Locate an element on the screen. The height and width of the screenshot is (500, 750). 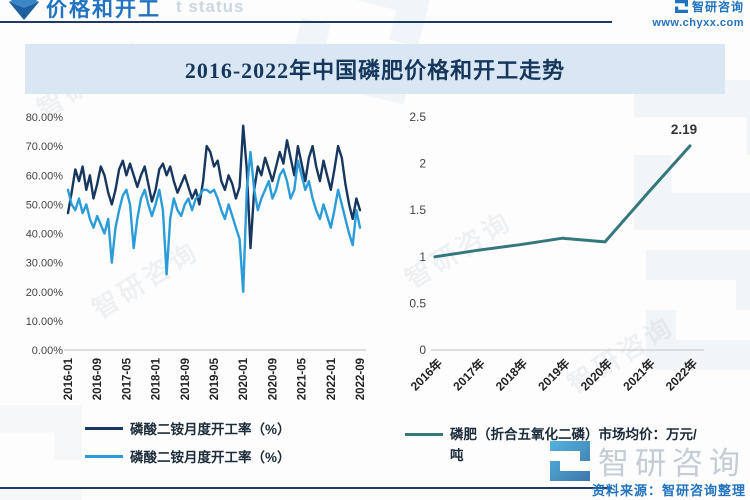
svg-text: 2016-09 is located at coordinates (98, 379).